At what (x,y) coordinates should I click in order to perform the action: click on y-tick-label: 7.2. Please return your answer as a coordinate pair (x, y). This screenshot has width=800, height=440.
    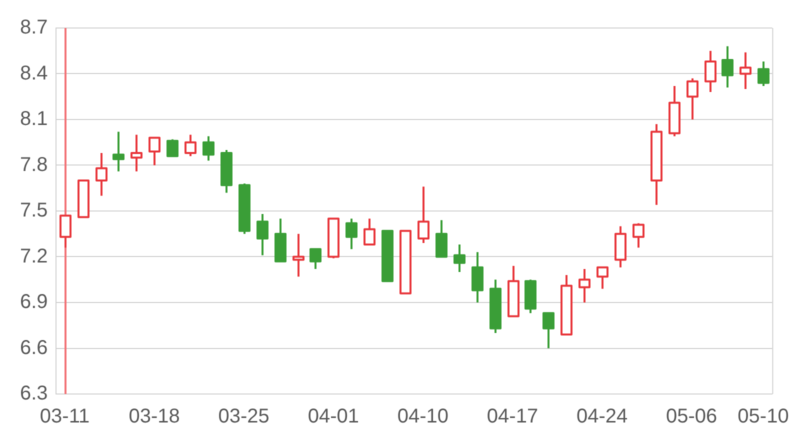
    Looking at the image, I should click on (34, 256).